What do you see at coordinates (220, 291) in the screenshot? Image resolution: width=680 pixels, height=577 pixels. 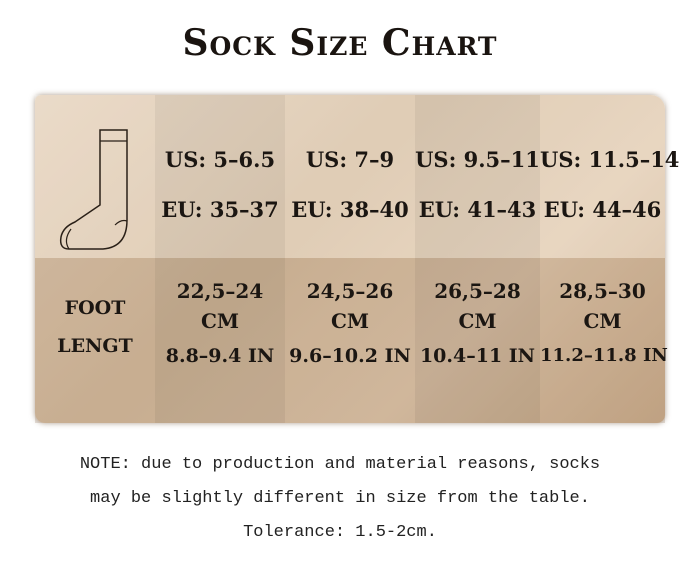 I see `cm-length: 22,5–24` at bounding box center [220, 291].